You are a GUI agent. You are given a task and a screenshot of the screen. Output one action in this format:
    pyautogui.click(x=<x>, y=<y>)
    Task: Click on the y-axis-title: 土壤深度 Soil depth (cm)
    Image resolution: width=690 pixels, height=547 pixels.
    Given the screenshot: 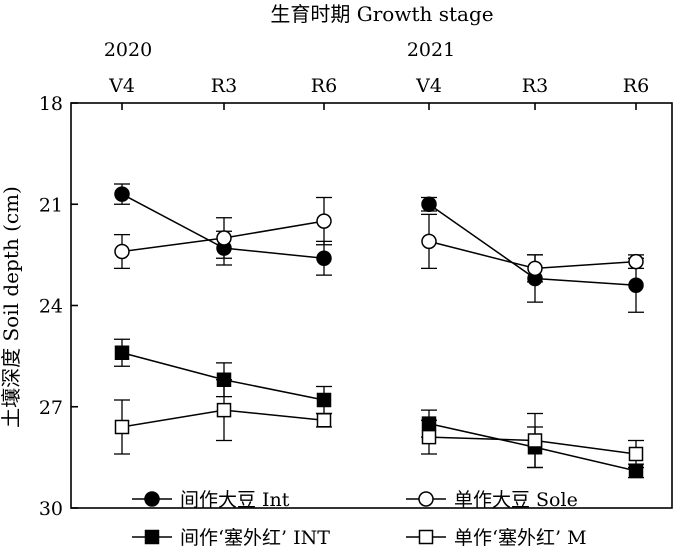 What is the action you would take?
    pyautogui.click(x=11, y=307)
    